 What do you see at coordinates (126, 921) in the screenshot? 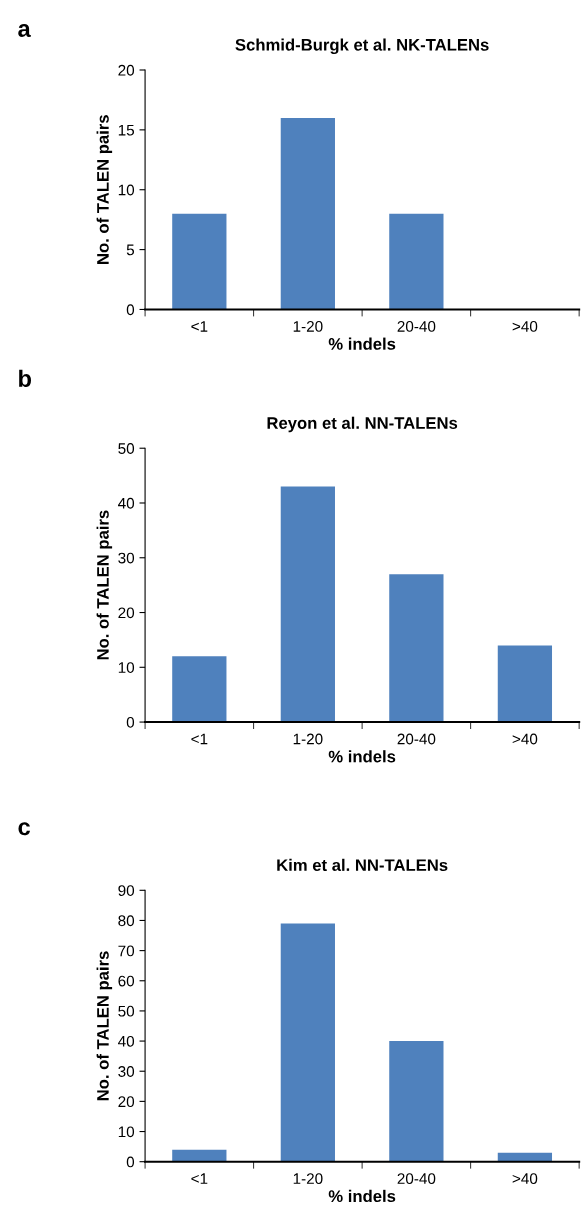
I see `y-tick-label: 80` at bounding box center [126, 921].